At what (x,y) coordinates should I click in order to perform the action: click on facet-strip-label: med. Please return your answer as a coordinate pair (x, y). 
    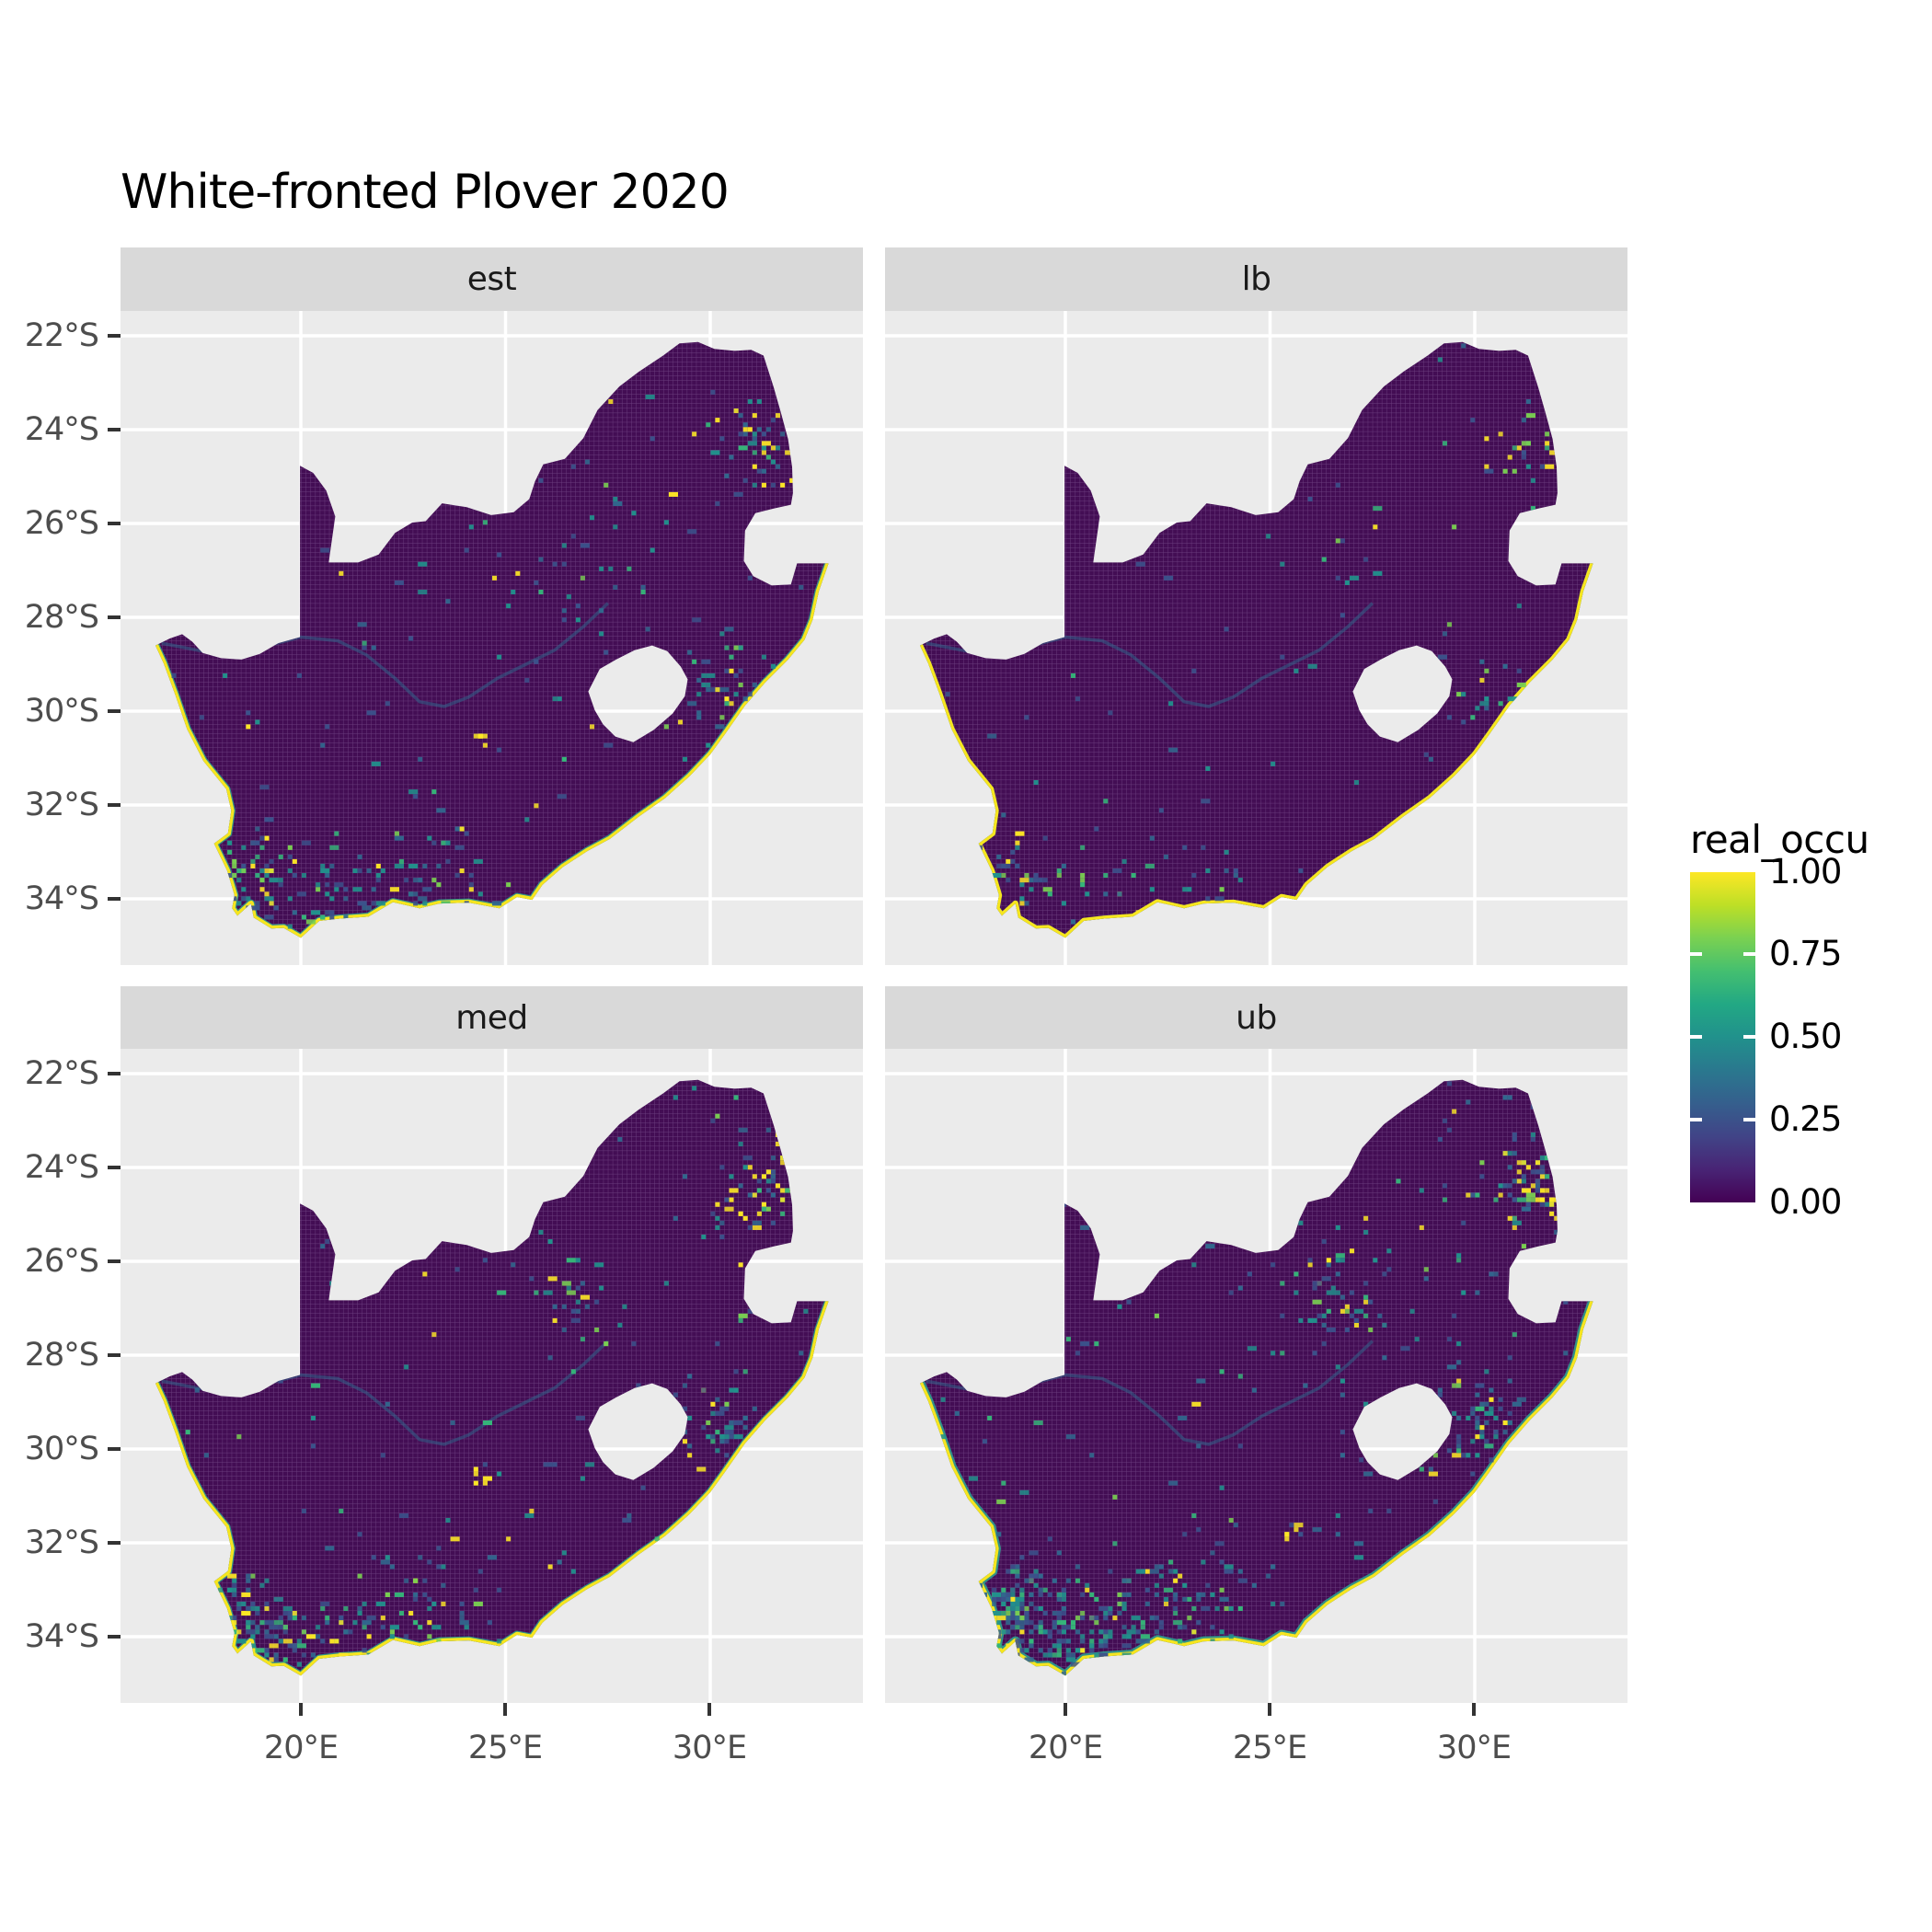
    Looking at the image, I should click on (492, 1018).